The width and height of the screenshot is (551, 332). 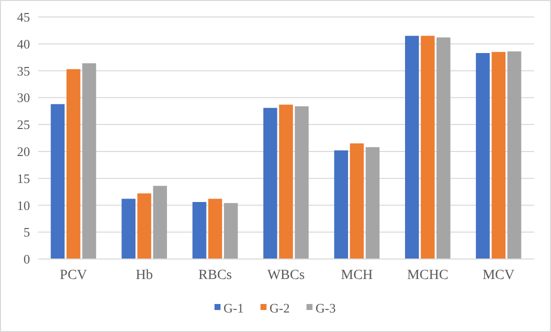 What do you see at coordinates (23, 98) in the screenshot?
I see `y-tick-label: 30` at bounding box center [23, 98].